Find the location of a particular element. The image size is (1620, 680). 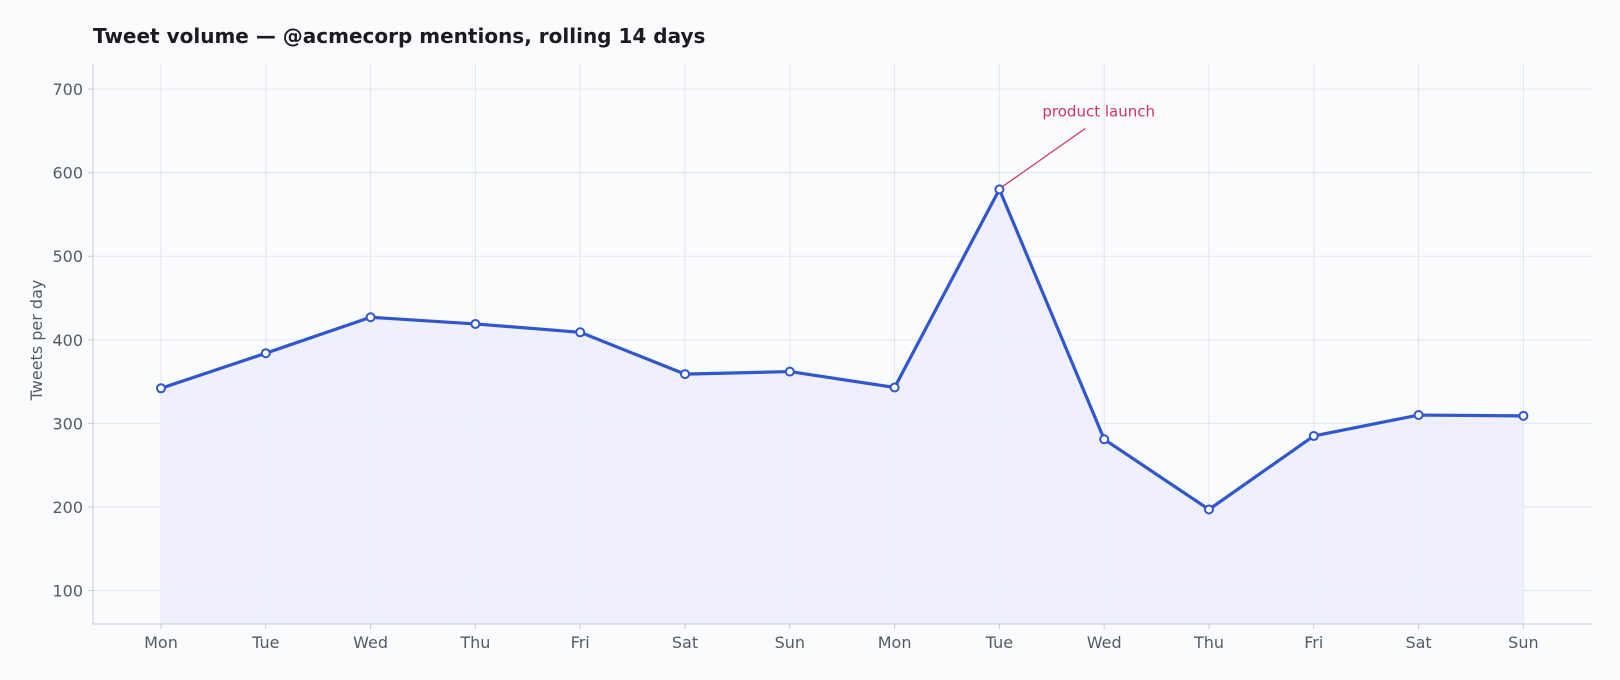

y-axis-title: Tweets per day is located at coordinates (36, 341).